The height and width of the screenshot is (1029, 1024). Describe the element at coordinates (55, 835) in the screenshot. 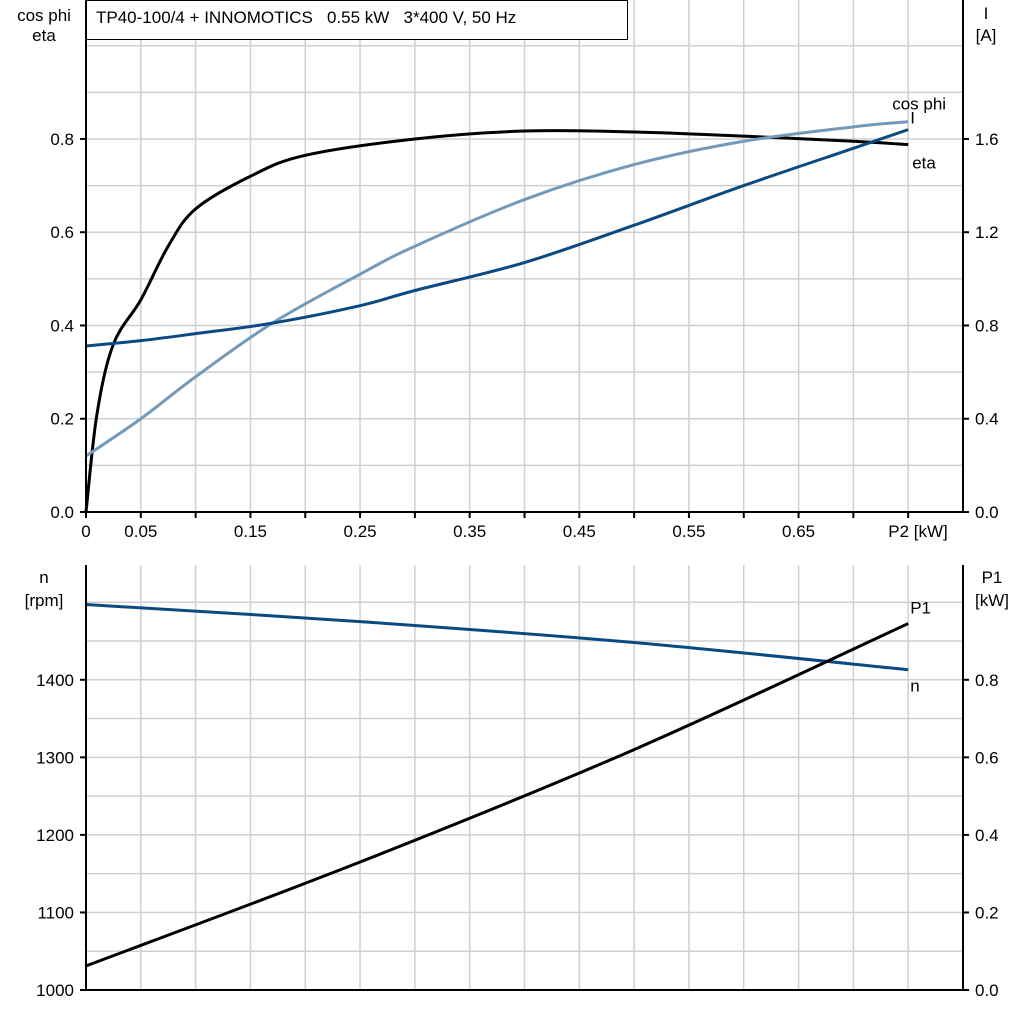

I see `left-tick-label: 1200` at that location.